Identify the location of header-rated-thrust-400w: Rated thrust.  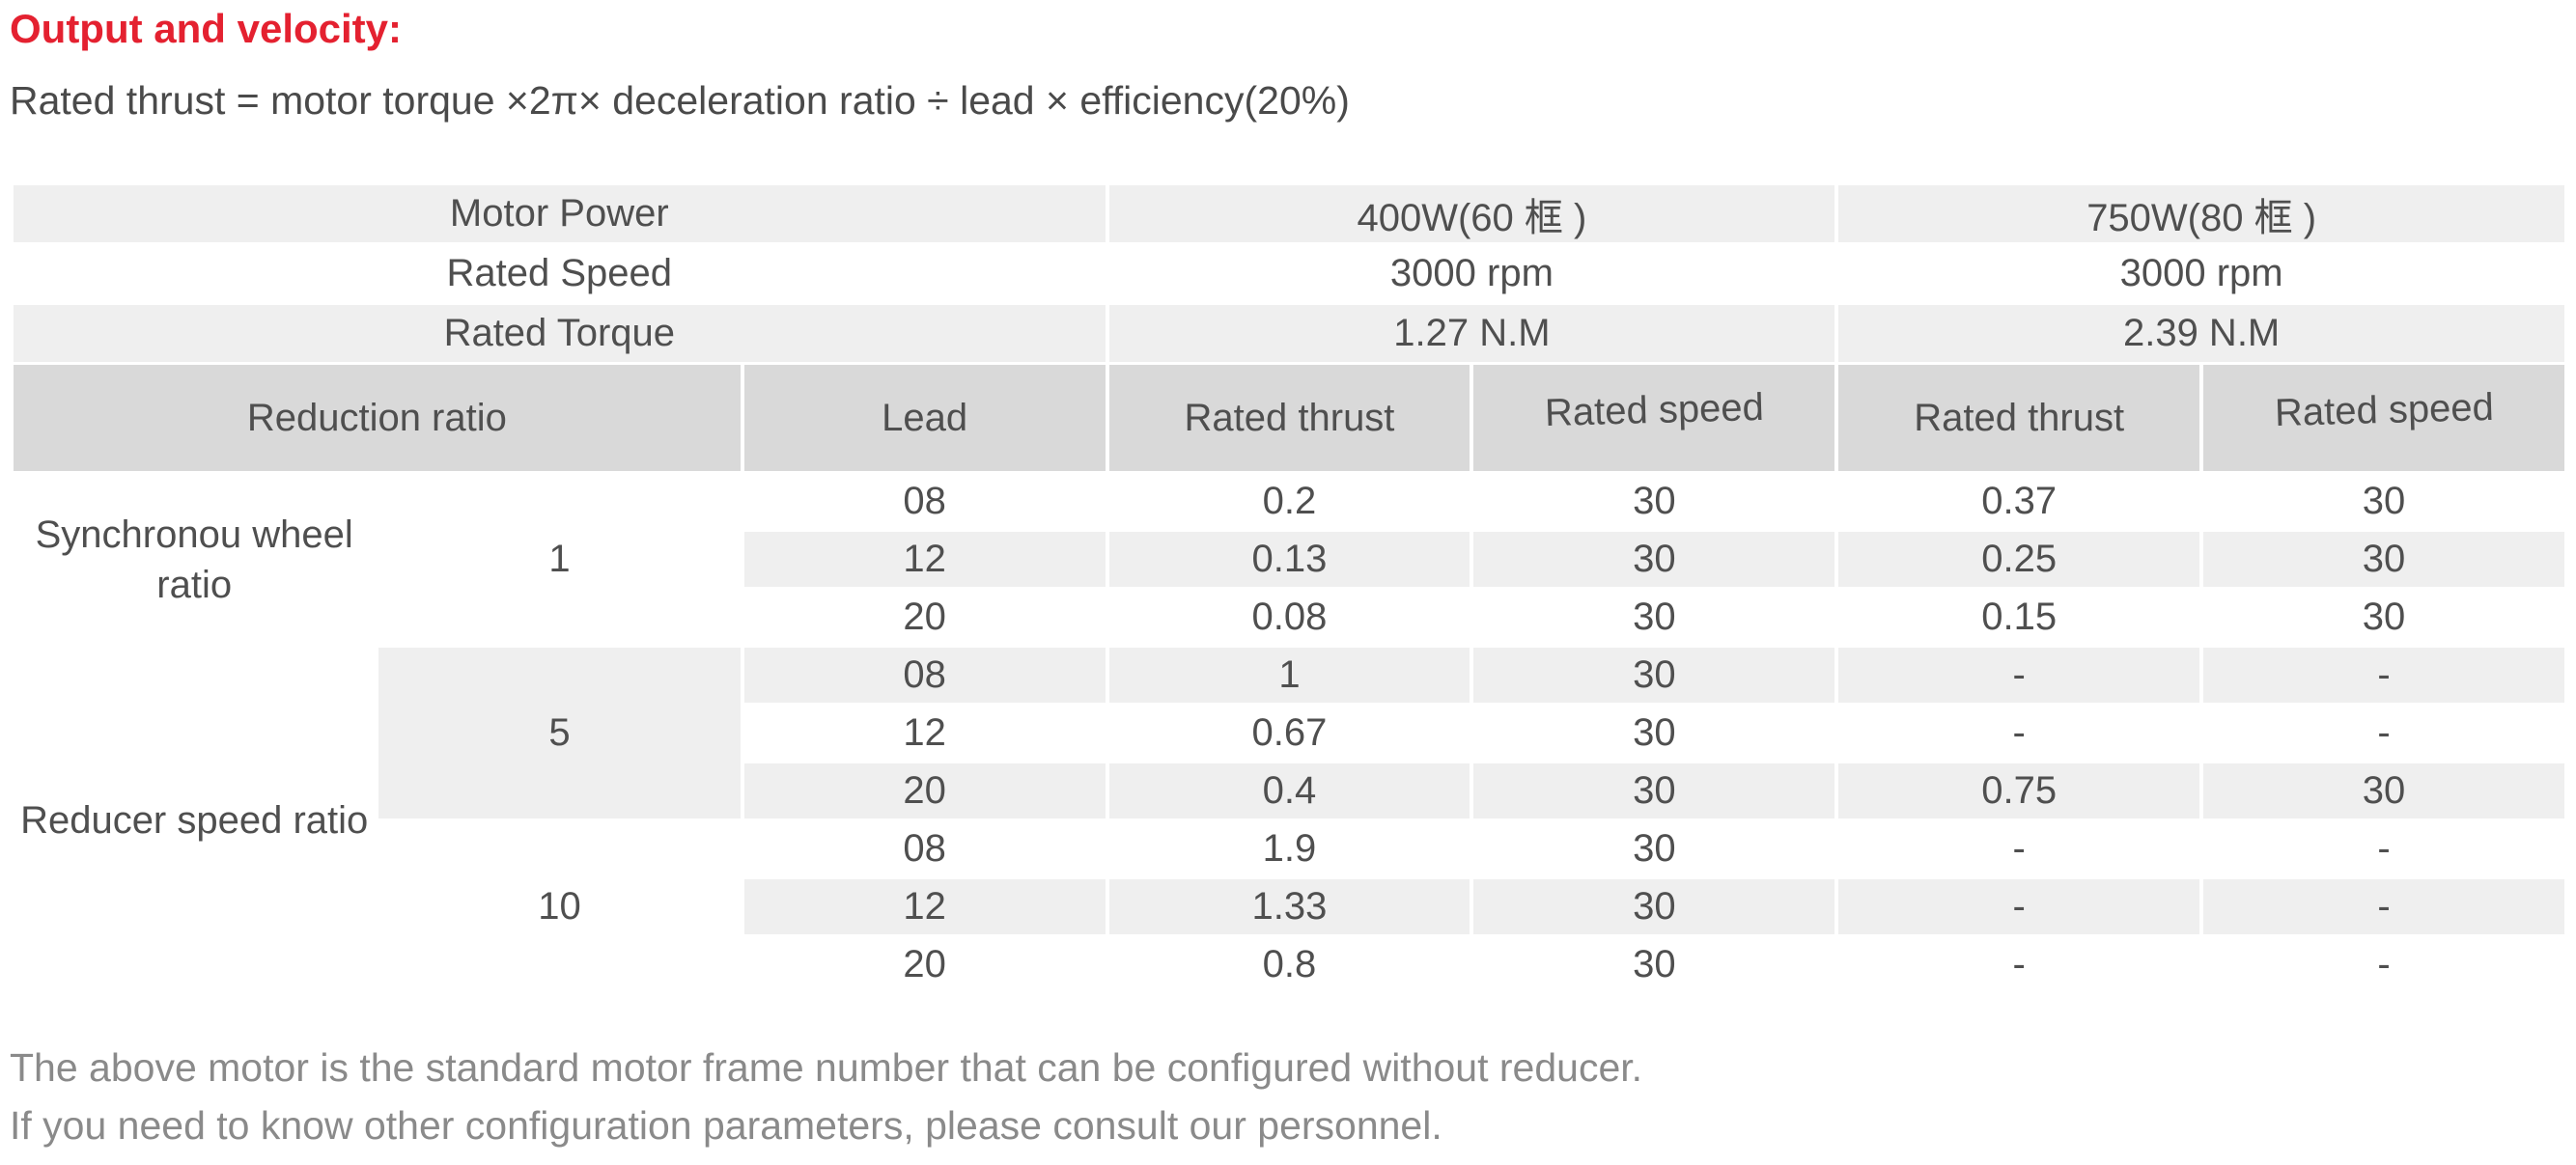
(1289, 418).